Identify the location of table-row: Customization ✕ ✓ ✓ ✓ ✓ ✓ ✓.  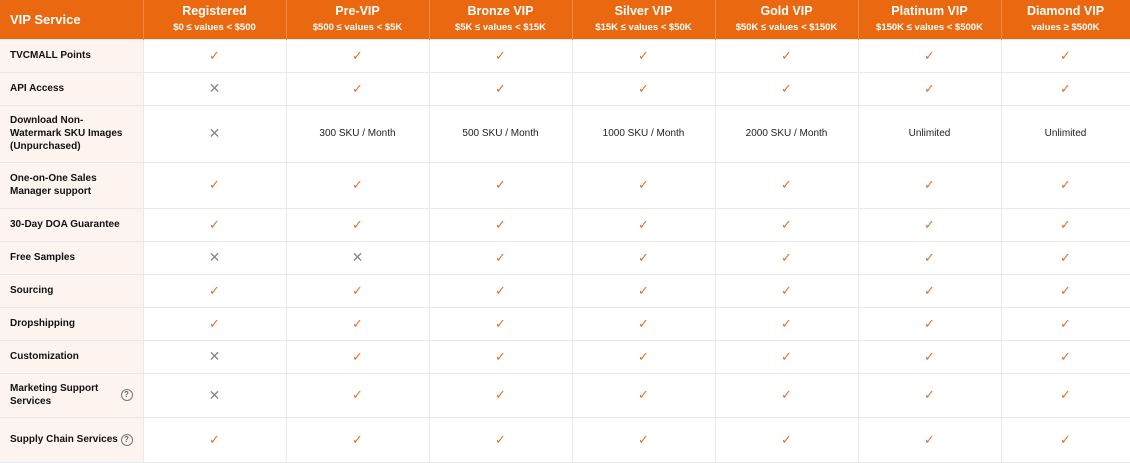
(565, 356).